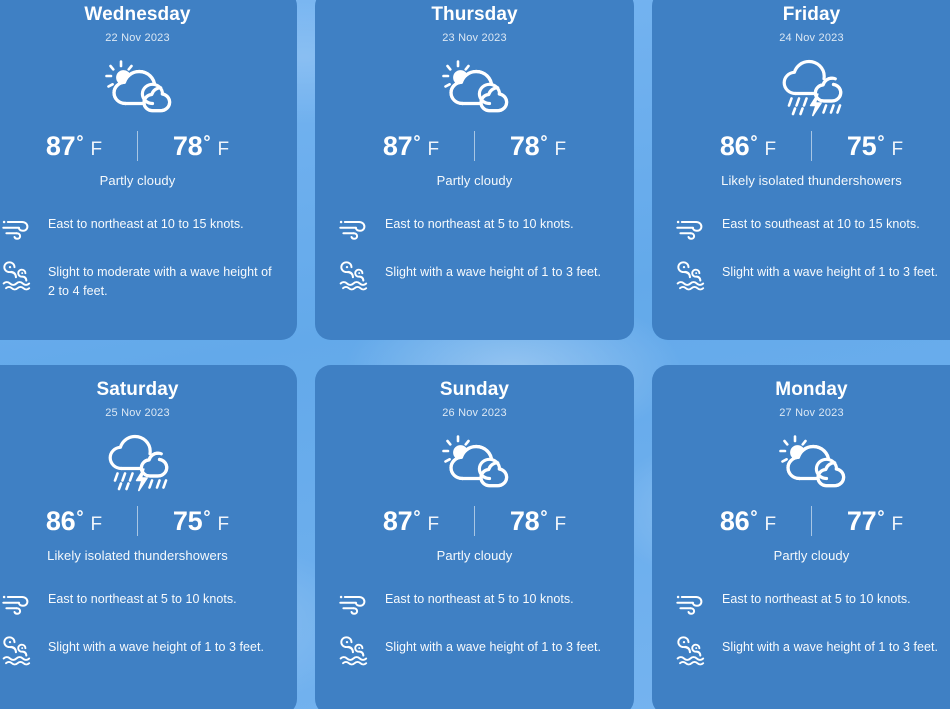 Image resolution: width=950 pixels, height=709 pixels. What do you see at coordinates (821, 223) in the screenshot?
I see `wind-description: East to southeast at 10 to 15 knots.` at bounding box center [821, 223].